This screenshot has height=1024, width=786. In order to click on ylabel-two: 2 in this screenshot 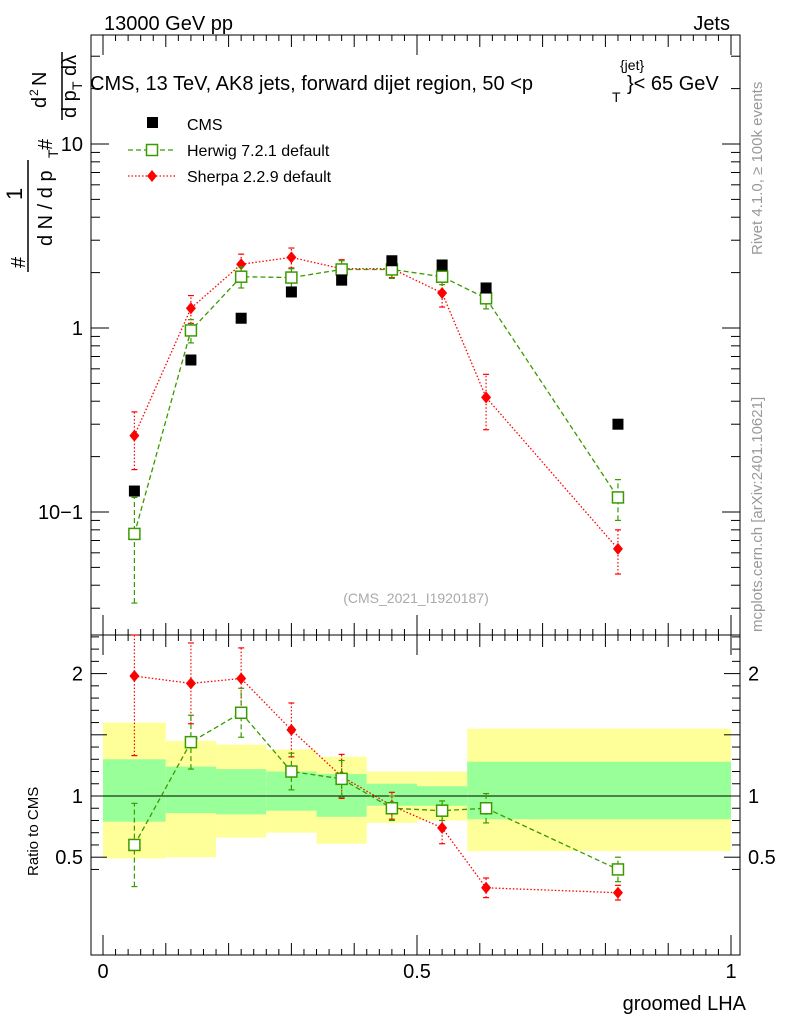, I will do `click(34, 92)`.